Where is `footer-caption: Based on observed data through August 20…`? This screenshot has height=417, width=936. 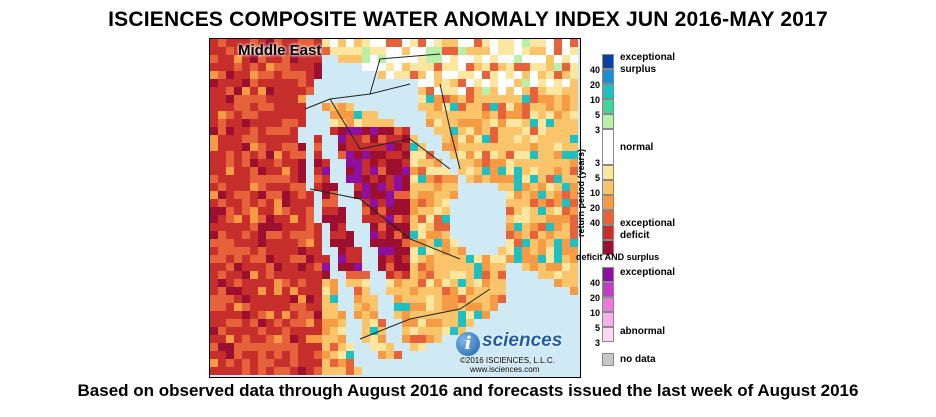
footer-caption: Based on observed data through August 20… is located at coordinates (468, 390).